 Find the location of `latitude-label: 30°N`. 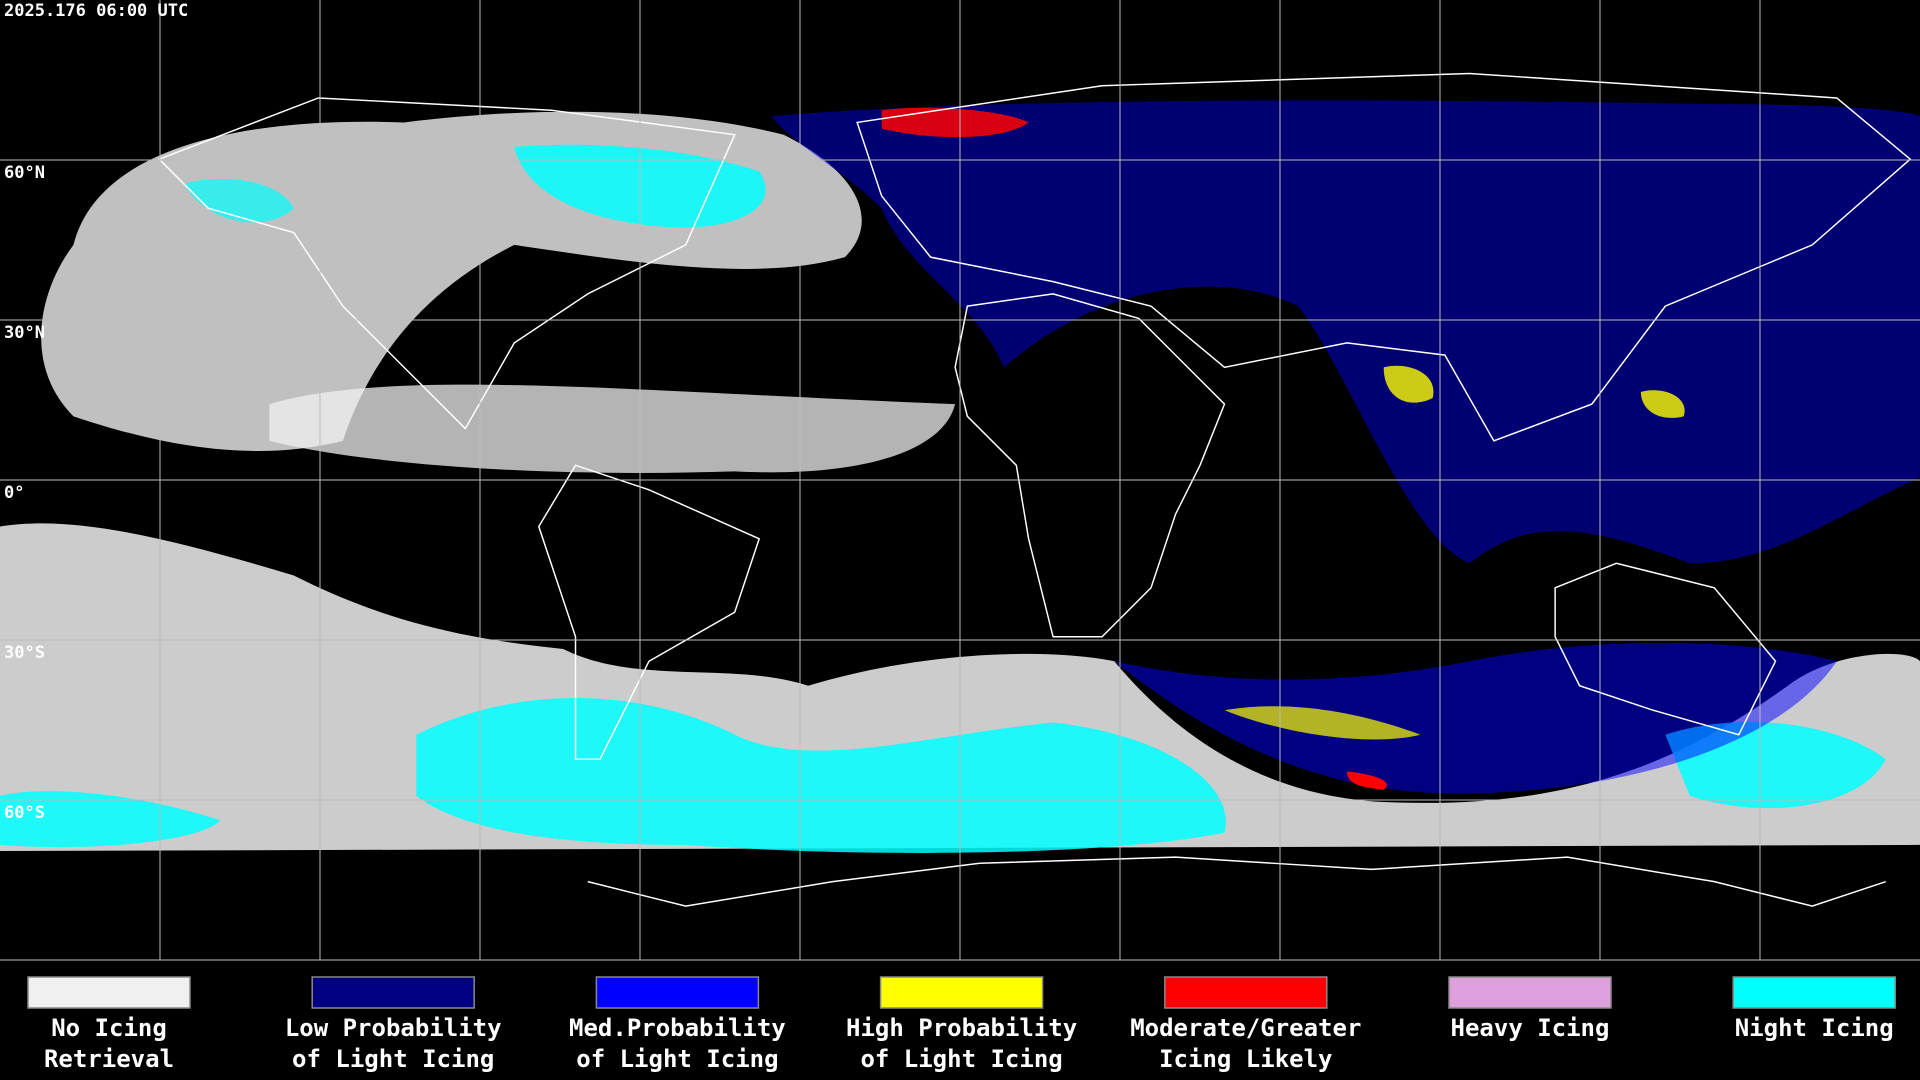

latitude-label: 30°N is located at coordinates (24, 333).